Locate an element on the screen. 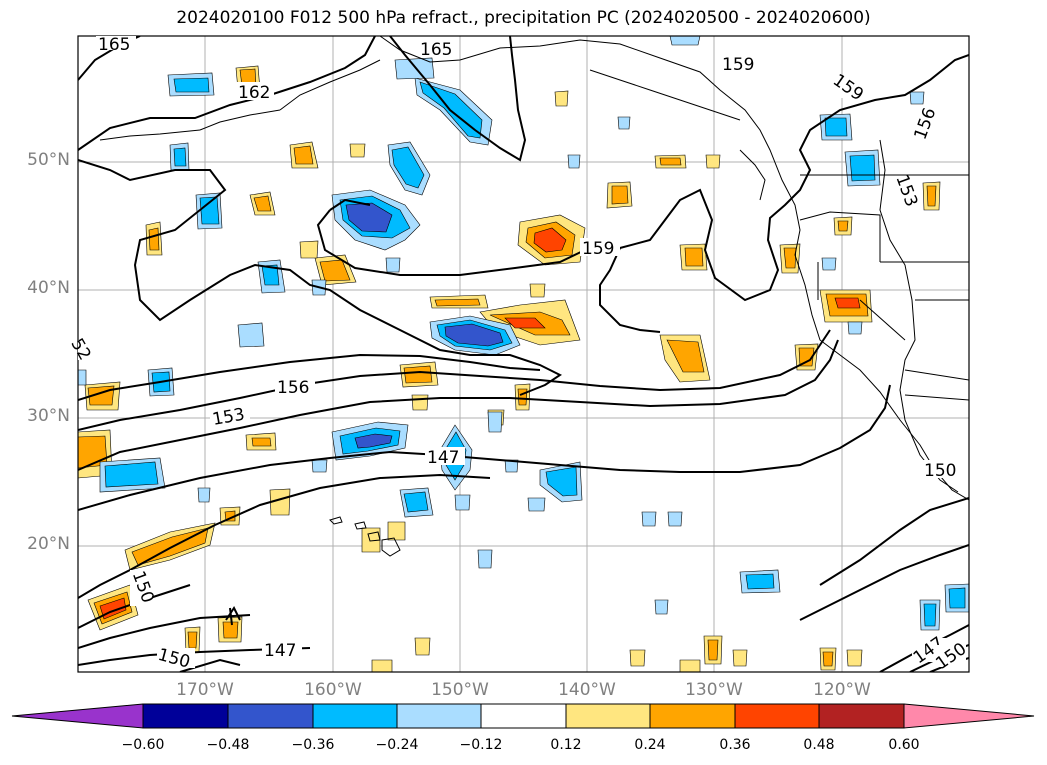  colorbar is located at coordinates (523, 716).